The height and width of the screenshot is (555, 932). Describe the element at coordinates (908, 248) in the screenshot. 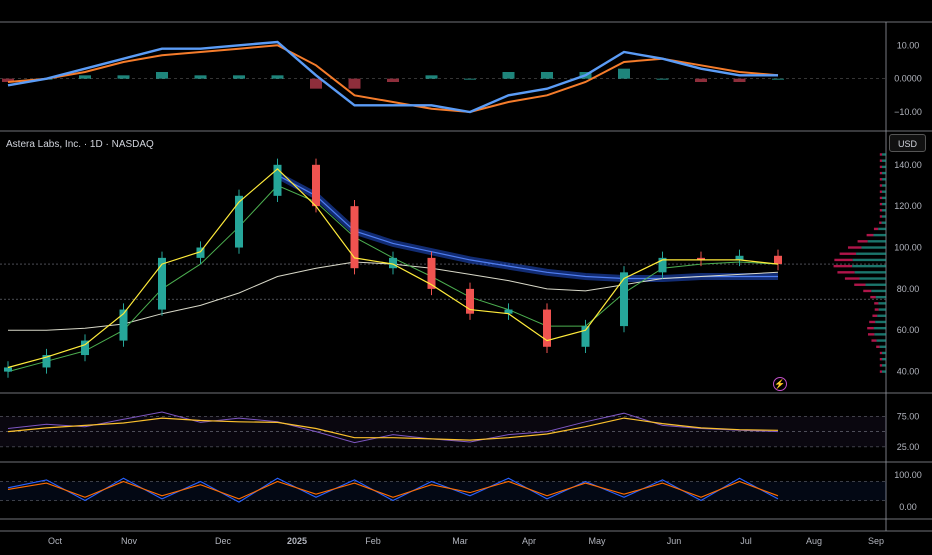

I see `price-axis-label: 100.00` at that location.